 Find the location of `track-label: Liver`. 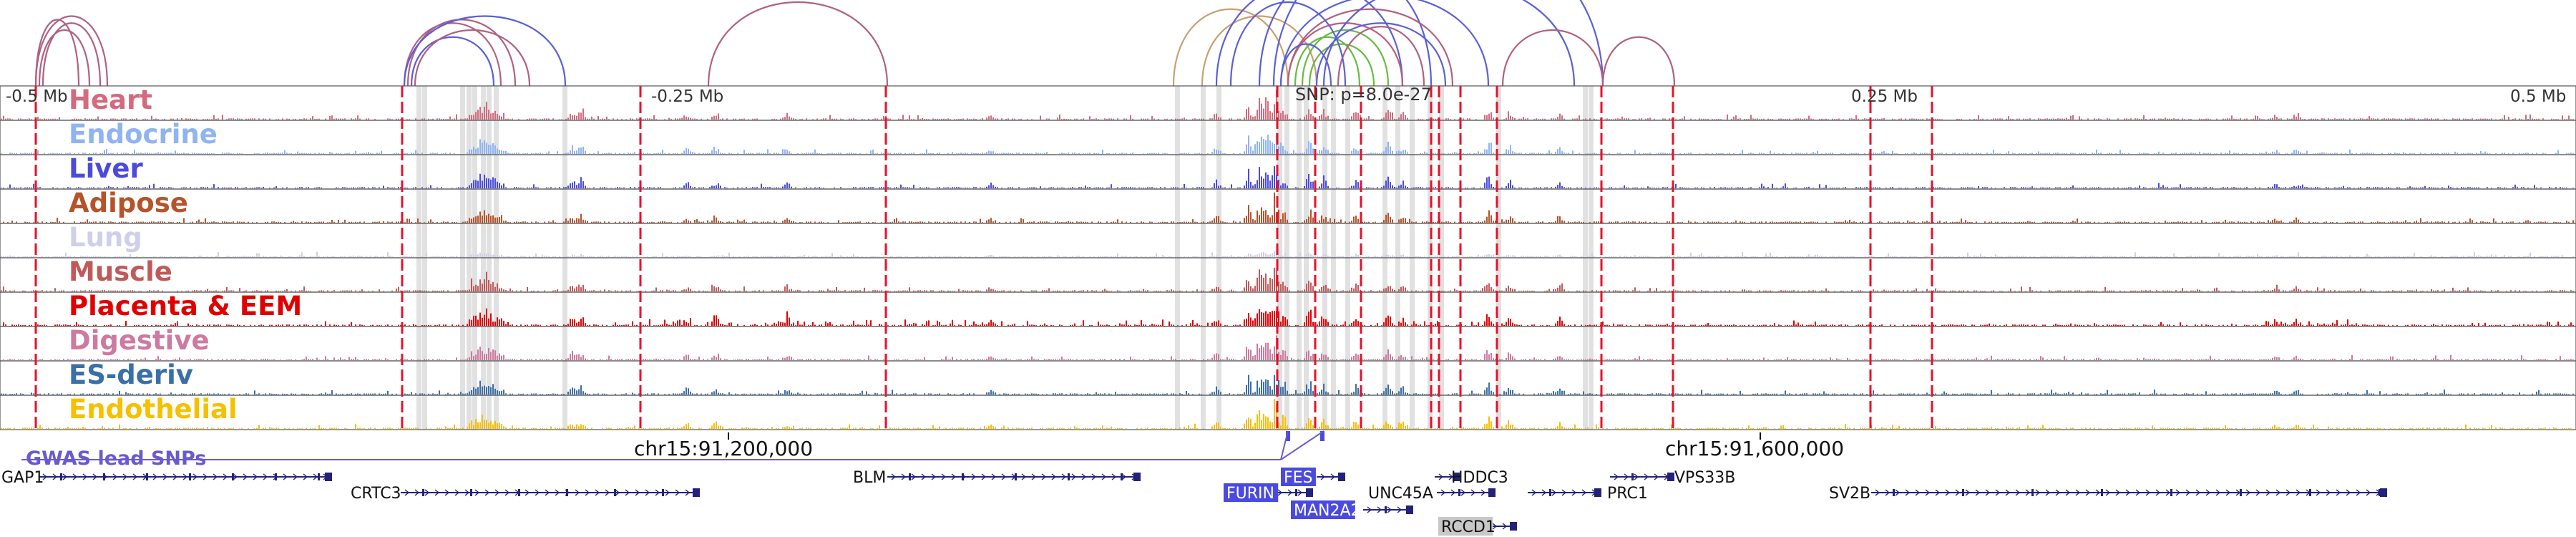

track-label: Liver is located at coordinates (106, 168).